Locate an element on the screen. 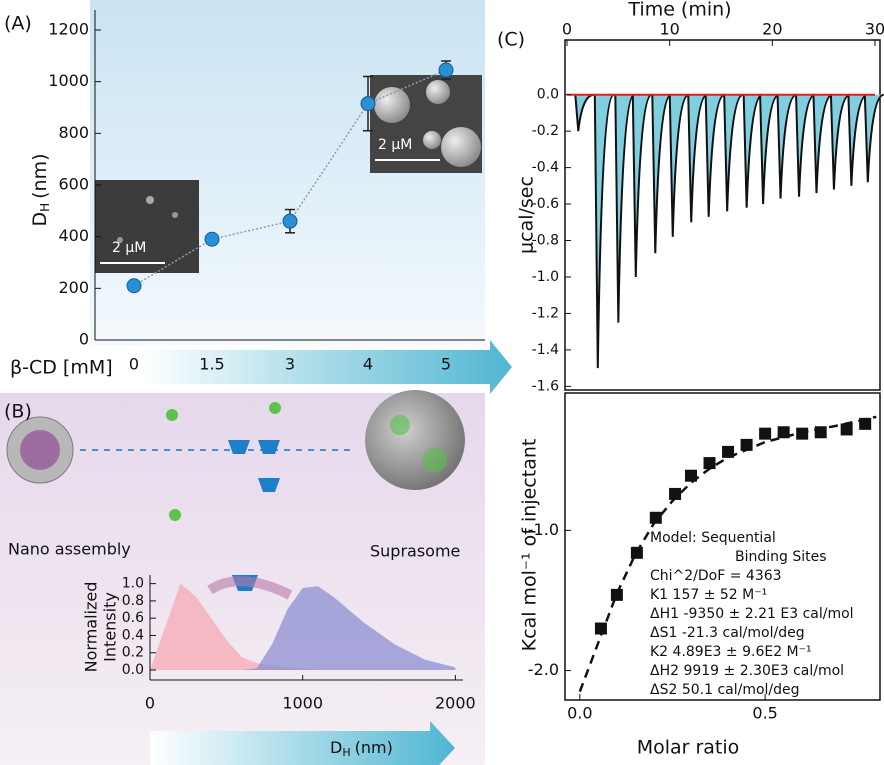 This screenshot has height=765, width=884. nano-assembly-core is located at coordinates (40, 450).